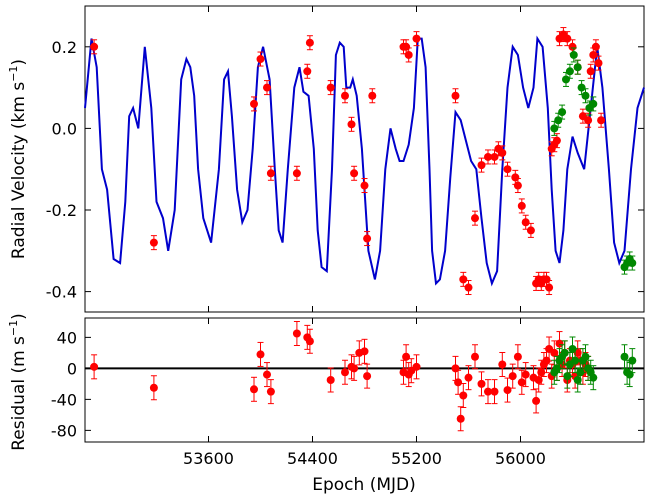 The width and height of the screenshot is (654, 502). Describe the element at coordinates (364, 485) in the screenshot. I see `x-axis-label: Epoch (MJD)` at that location.